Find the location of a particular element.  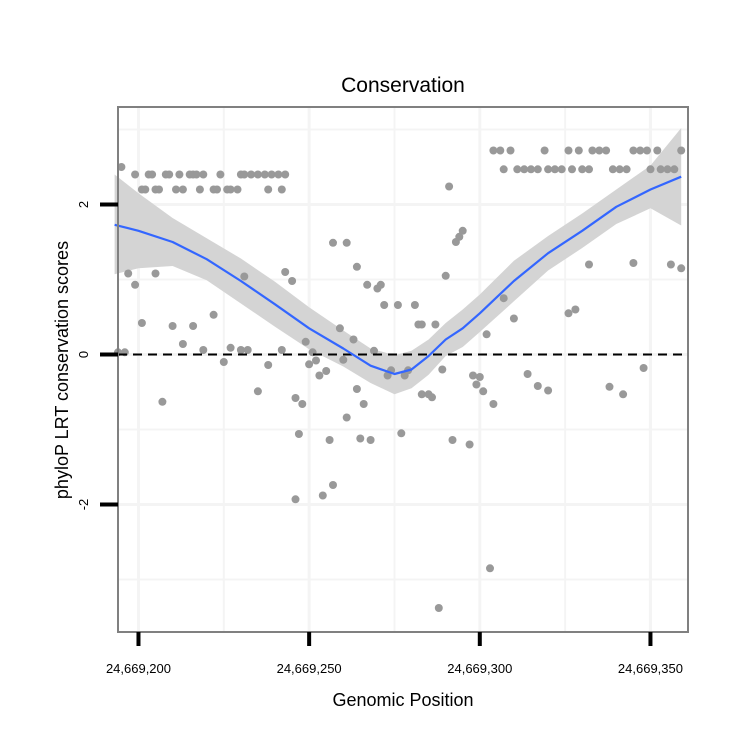

y-tick-label: 2 is located at coordinates (83, 204).